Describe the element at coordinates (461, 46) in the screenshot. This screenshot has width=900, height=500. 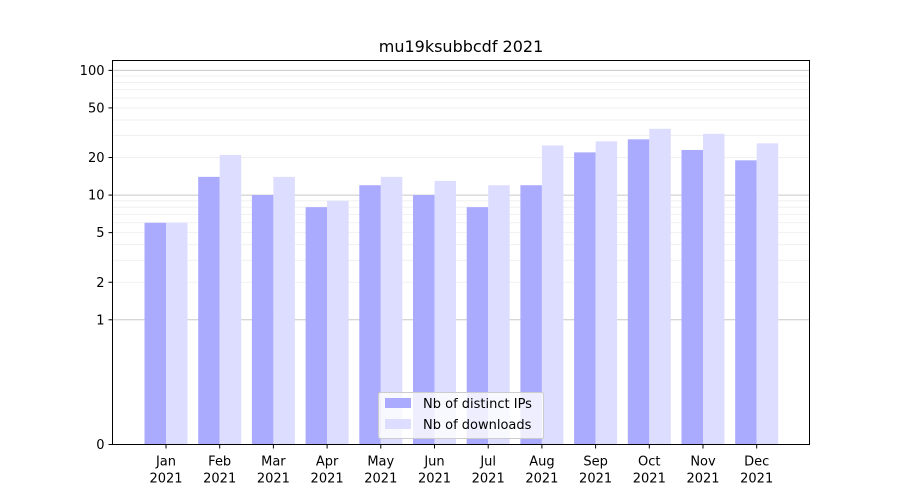
I see `chart-title: mu19ksubbcdf 2021` at that location.